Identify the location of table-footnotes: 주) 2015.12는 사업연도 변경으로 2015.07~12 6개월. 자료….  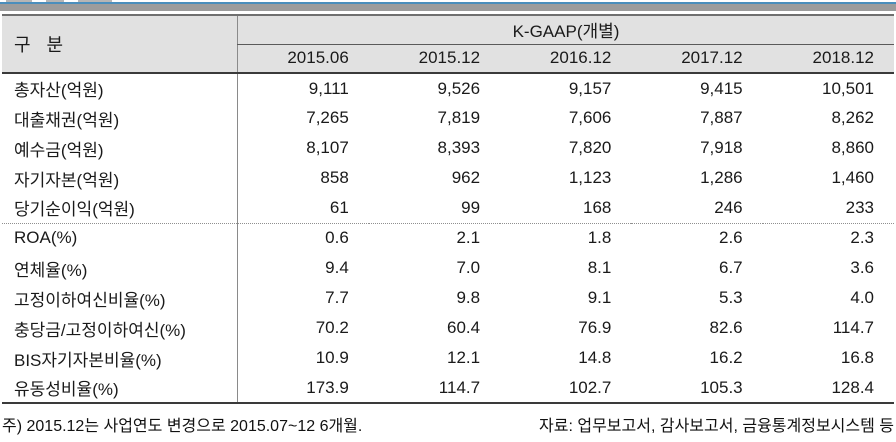
(448, 421).